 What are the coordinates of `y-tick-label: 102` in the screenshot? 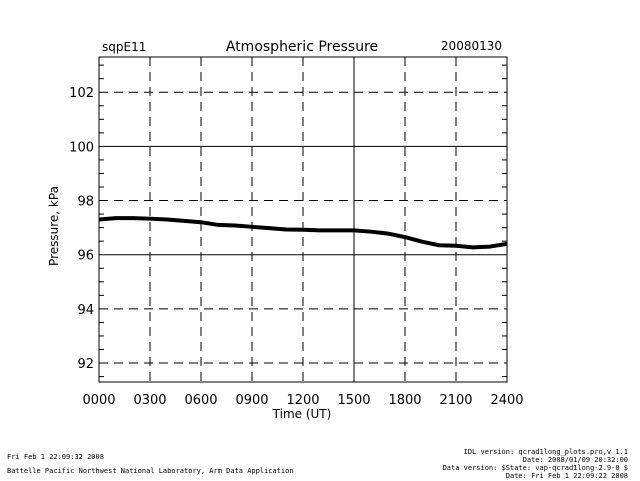 It's located at (81, 93).